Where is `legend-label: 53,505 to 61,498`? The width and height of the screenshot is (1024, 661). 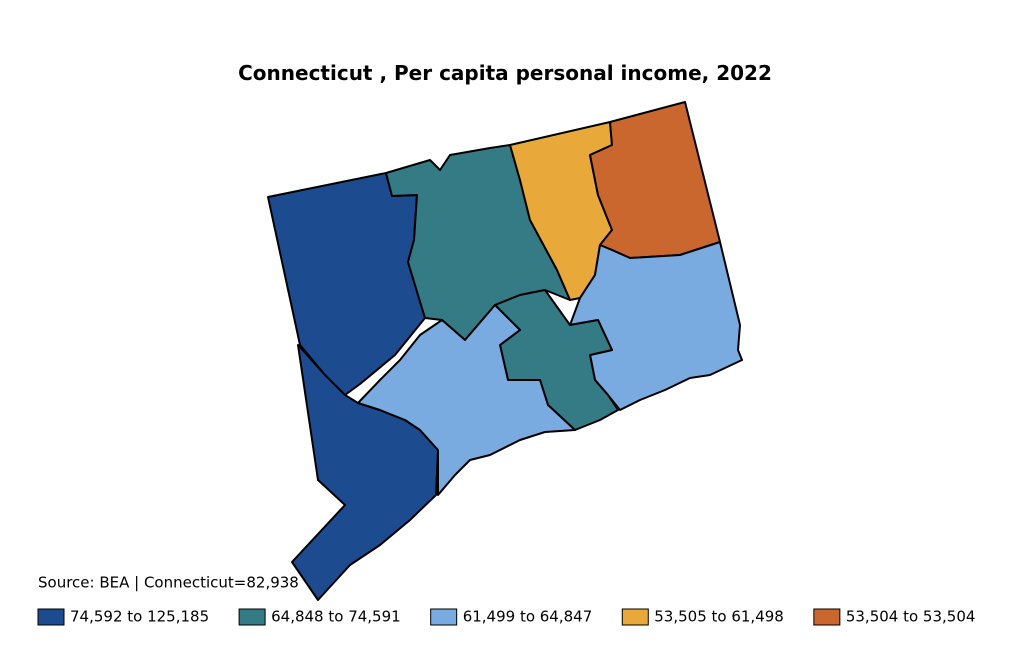
legend-label: 53,505 to 61,498 is located at coordinates (719, 617).